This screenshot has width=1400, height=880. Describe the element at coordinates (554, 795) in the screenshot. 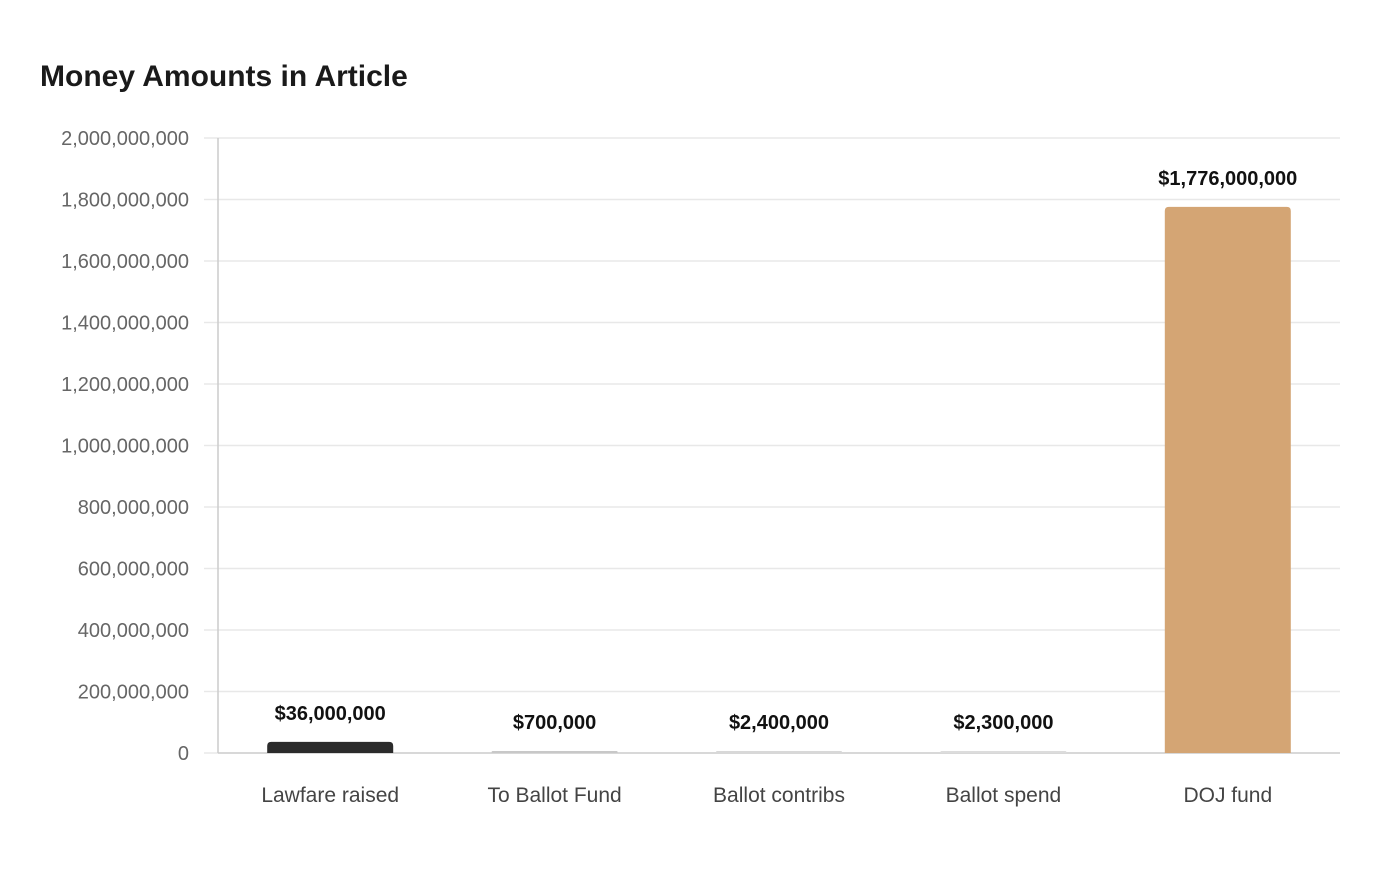

I see `x-category-label: To Ballot Fund` at that location.